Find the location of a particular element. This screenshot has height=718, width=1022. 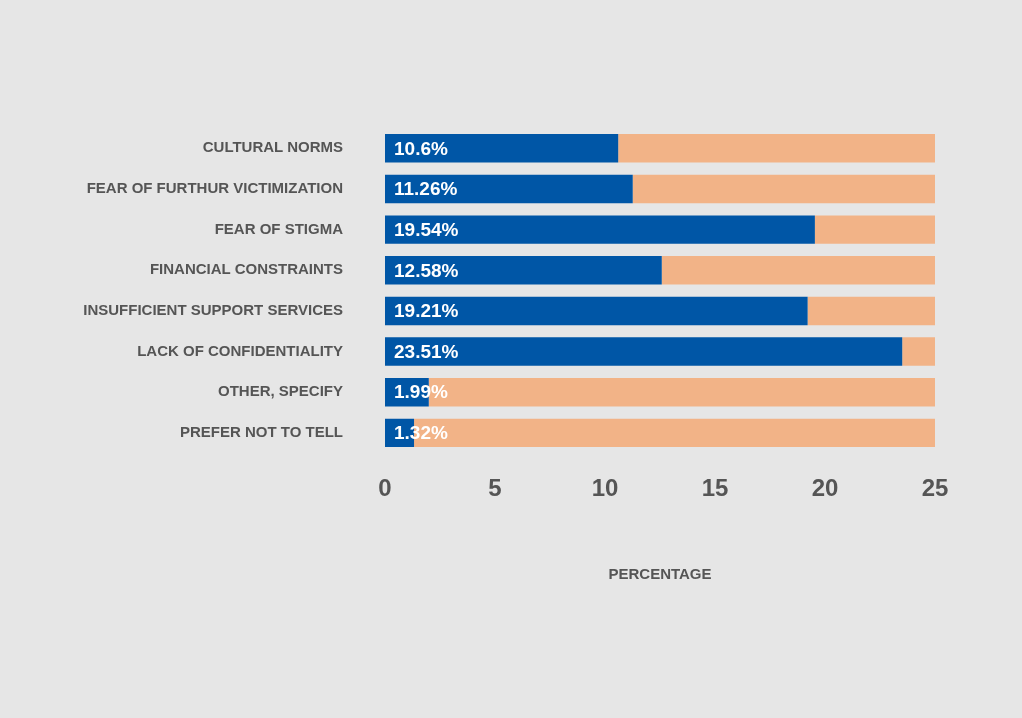

data-label: 10.6% is located at coordinates (421, 148).